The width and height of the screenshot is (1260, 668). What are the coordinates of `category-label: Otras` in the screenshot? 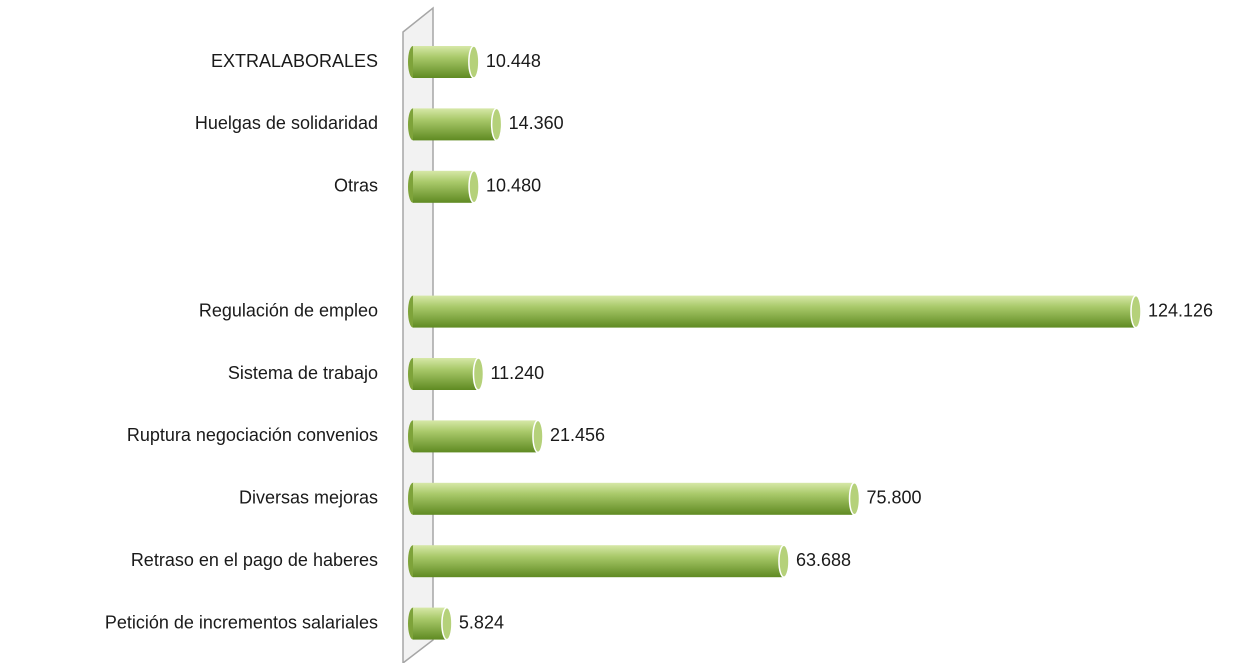 It's located at (356, 186).